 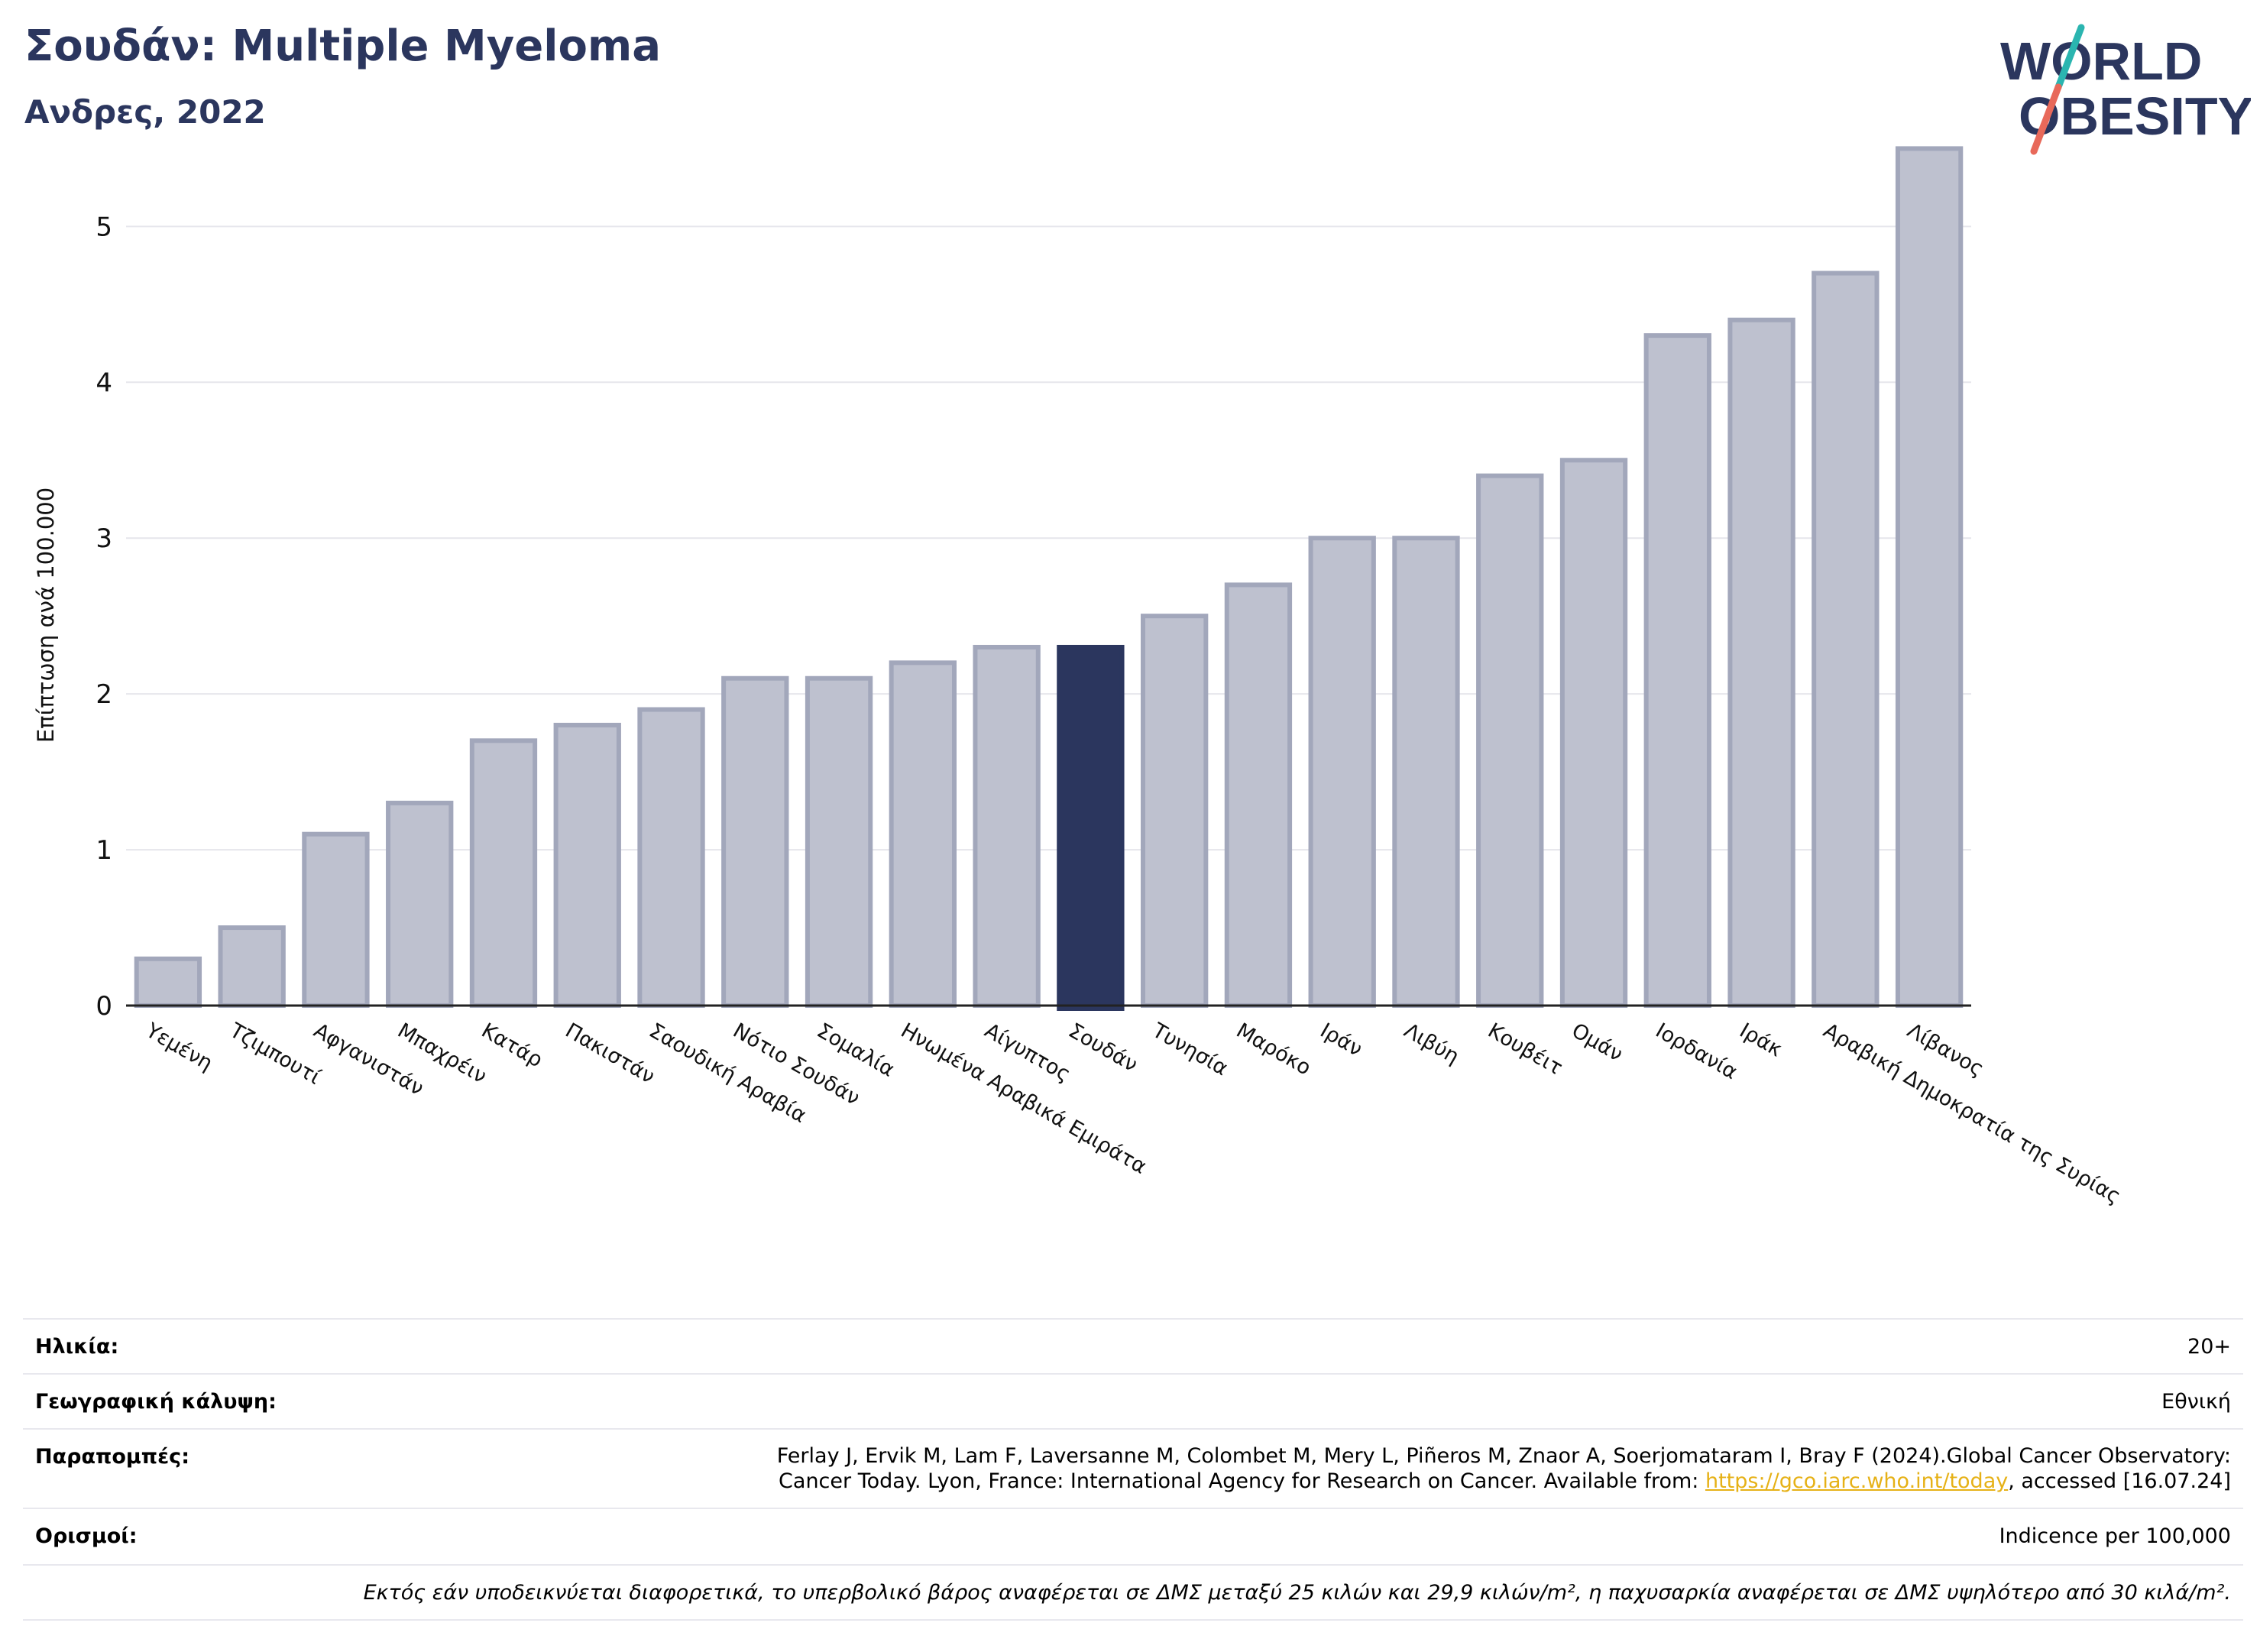 I want to click on x-tick-label-11: Σουδάν, so click(x=1102, y=1048).